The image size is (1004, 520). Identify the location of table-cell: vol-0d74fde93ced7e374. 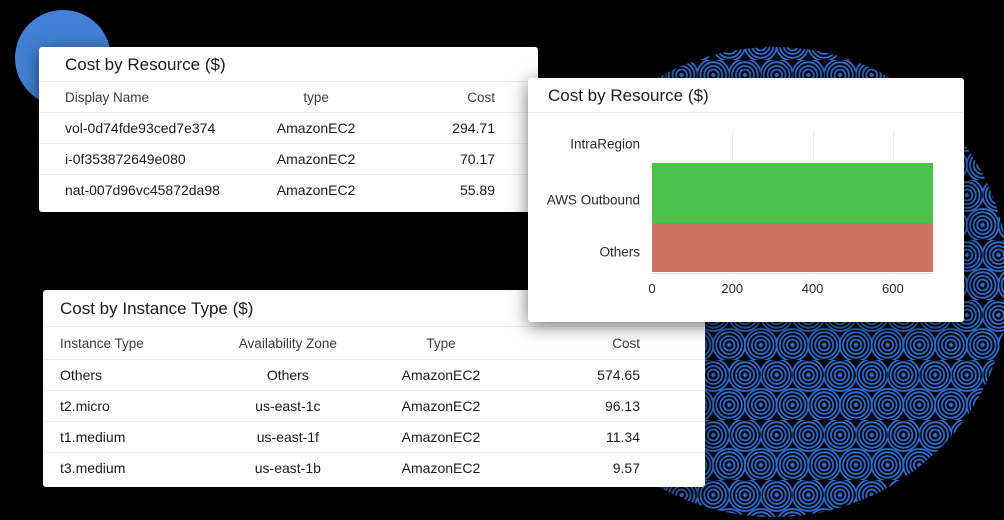
(147, 128).